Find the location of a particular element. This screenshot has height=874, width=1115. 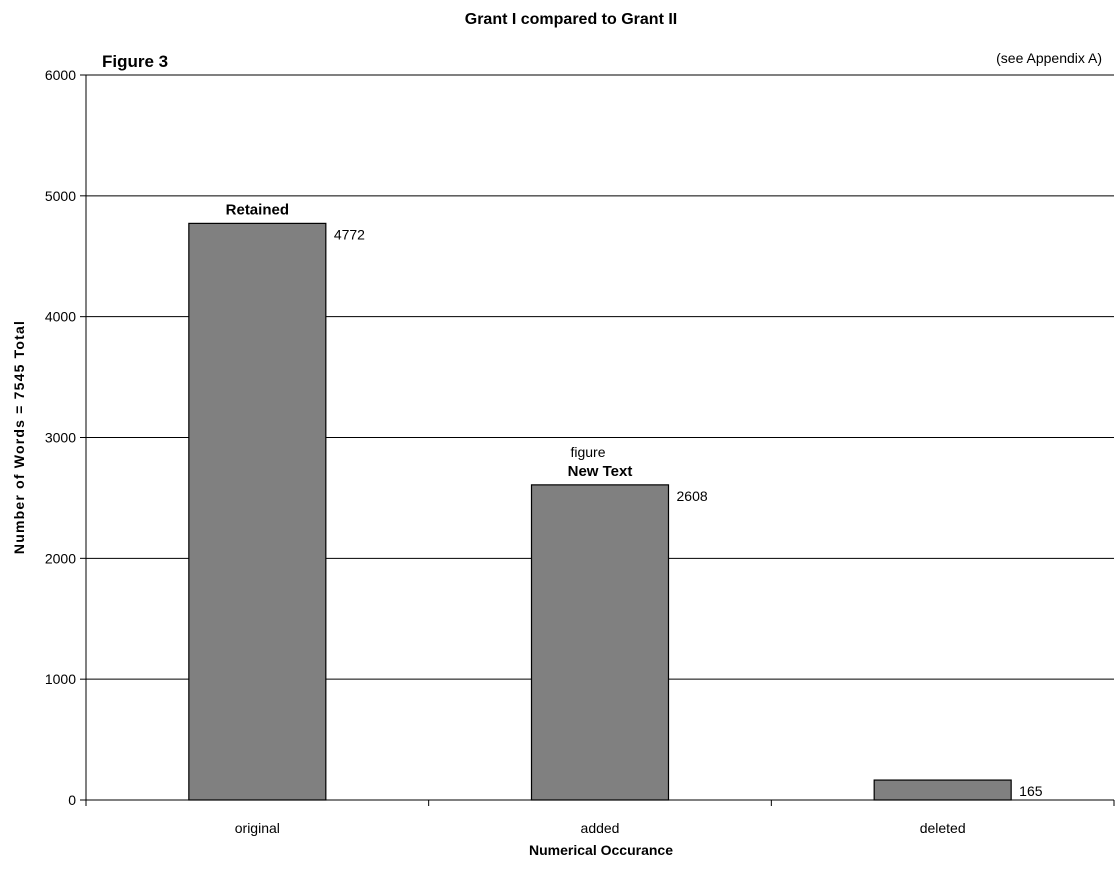

bar-deleted is located at coordinates (942, 790).